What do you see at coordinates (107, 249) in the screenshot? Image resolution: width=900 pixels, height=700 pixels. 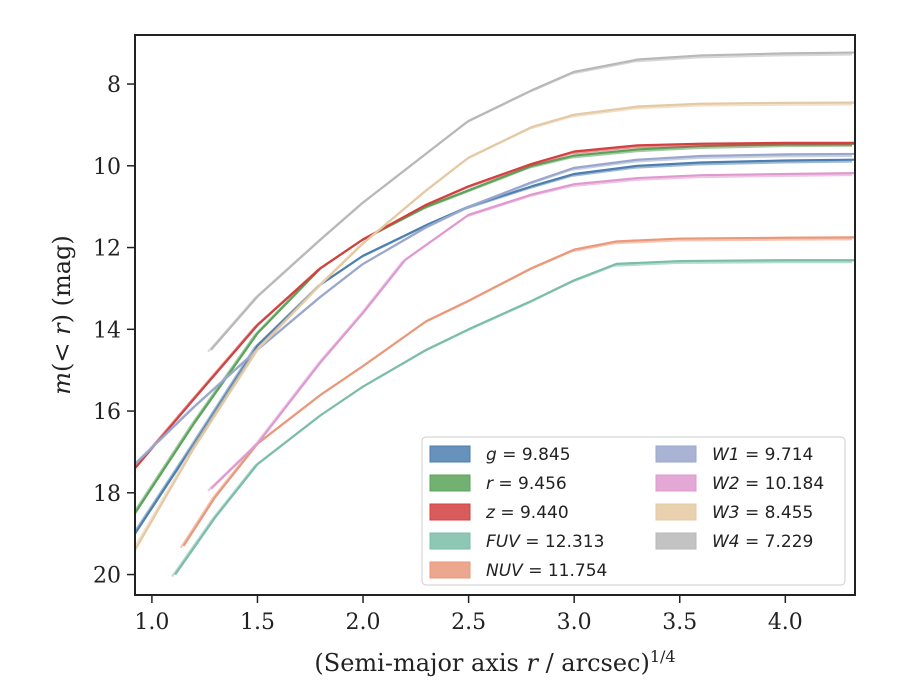 I see `y-tick-label: 12` at bounding box center [107, 249].